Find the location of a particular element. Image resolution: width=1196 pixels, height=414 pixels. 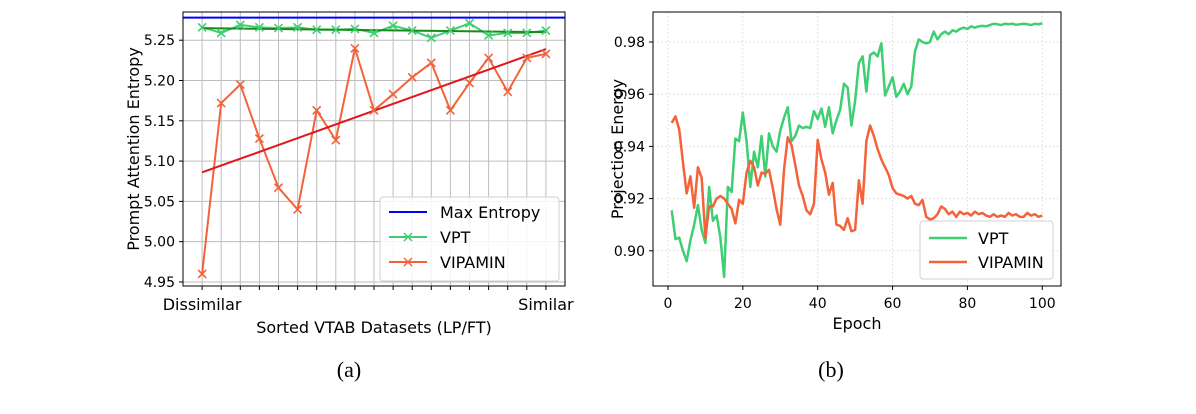

y-tick-label-3: 0.96 is located at coordinates (629, 95).